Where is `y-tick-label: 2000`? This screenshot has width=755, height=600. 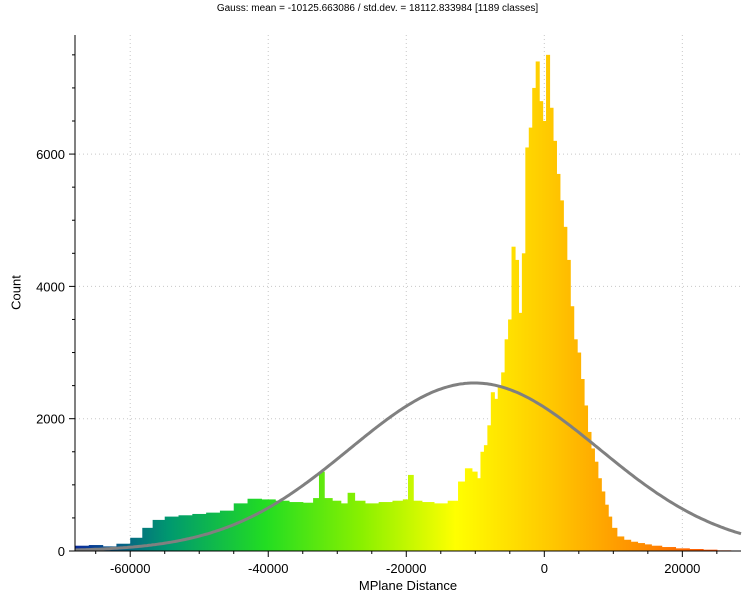
y-tick-label: 2000 is located at coordinates (50, 419).